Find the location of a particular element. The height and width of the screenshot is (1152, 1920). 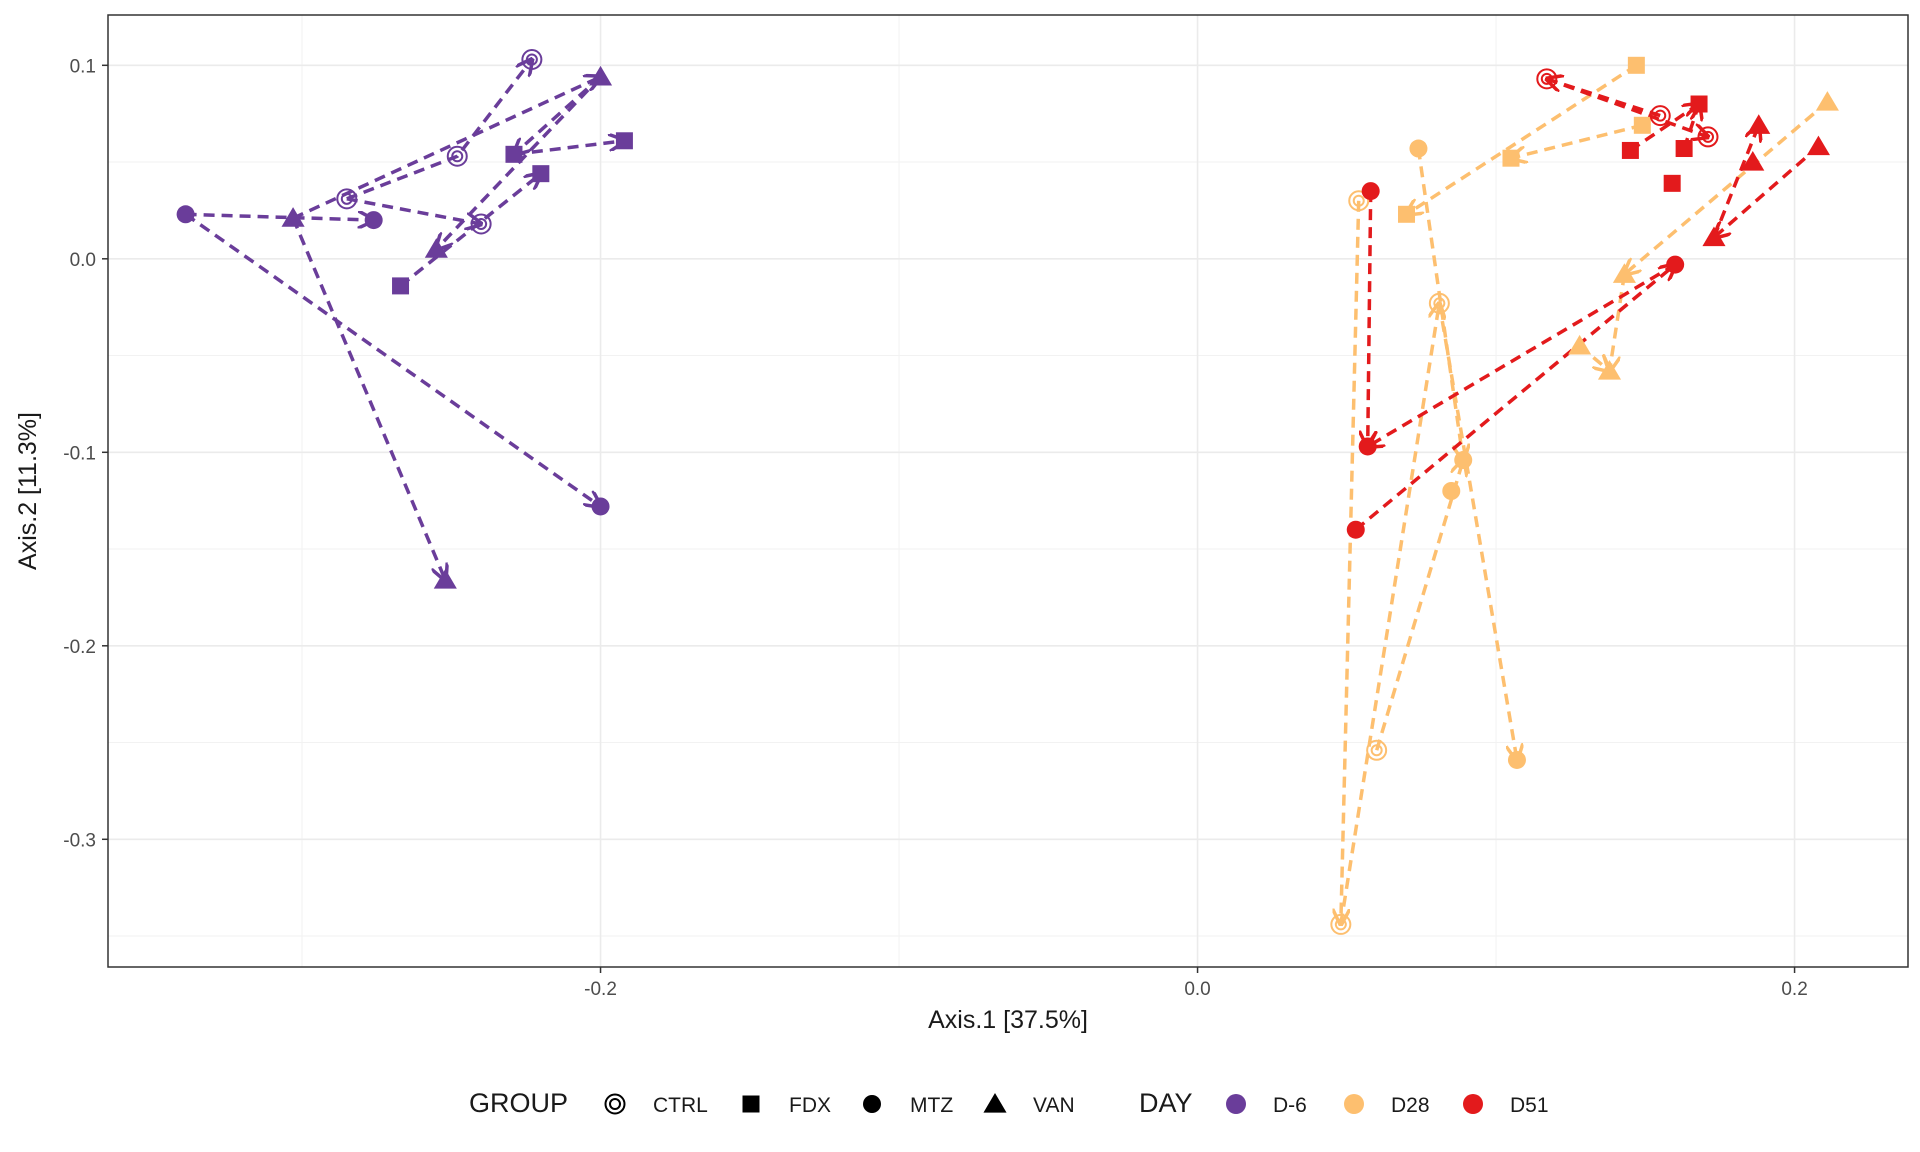

legend-item-d-6: D-6 is located at coordinates (1266, 1105).